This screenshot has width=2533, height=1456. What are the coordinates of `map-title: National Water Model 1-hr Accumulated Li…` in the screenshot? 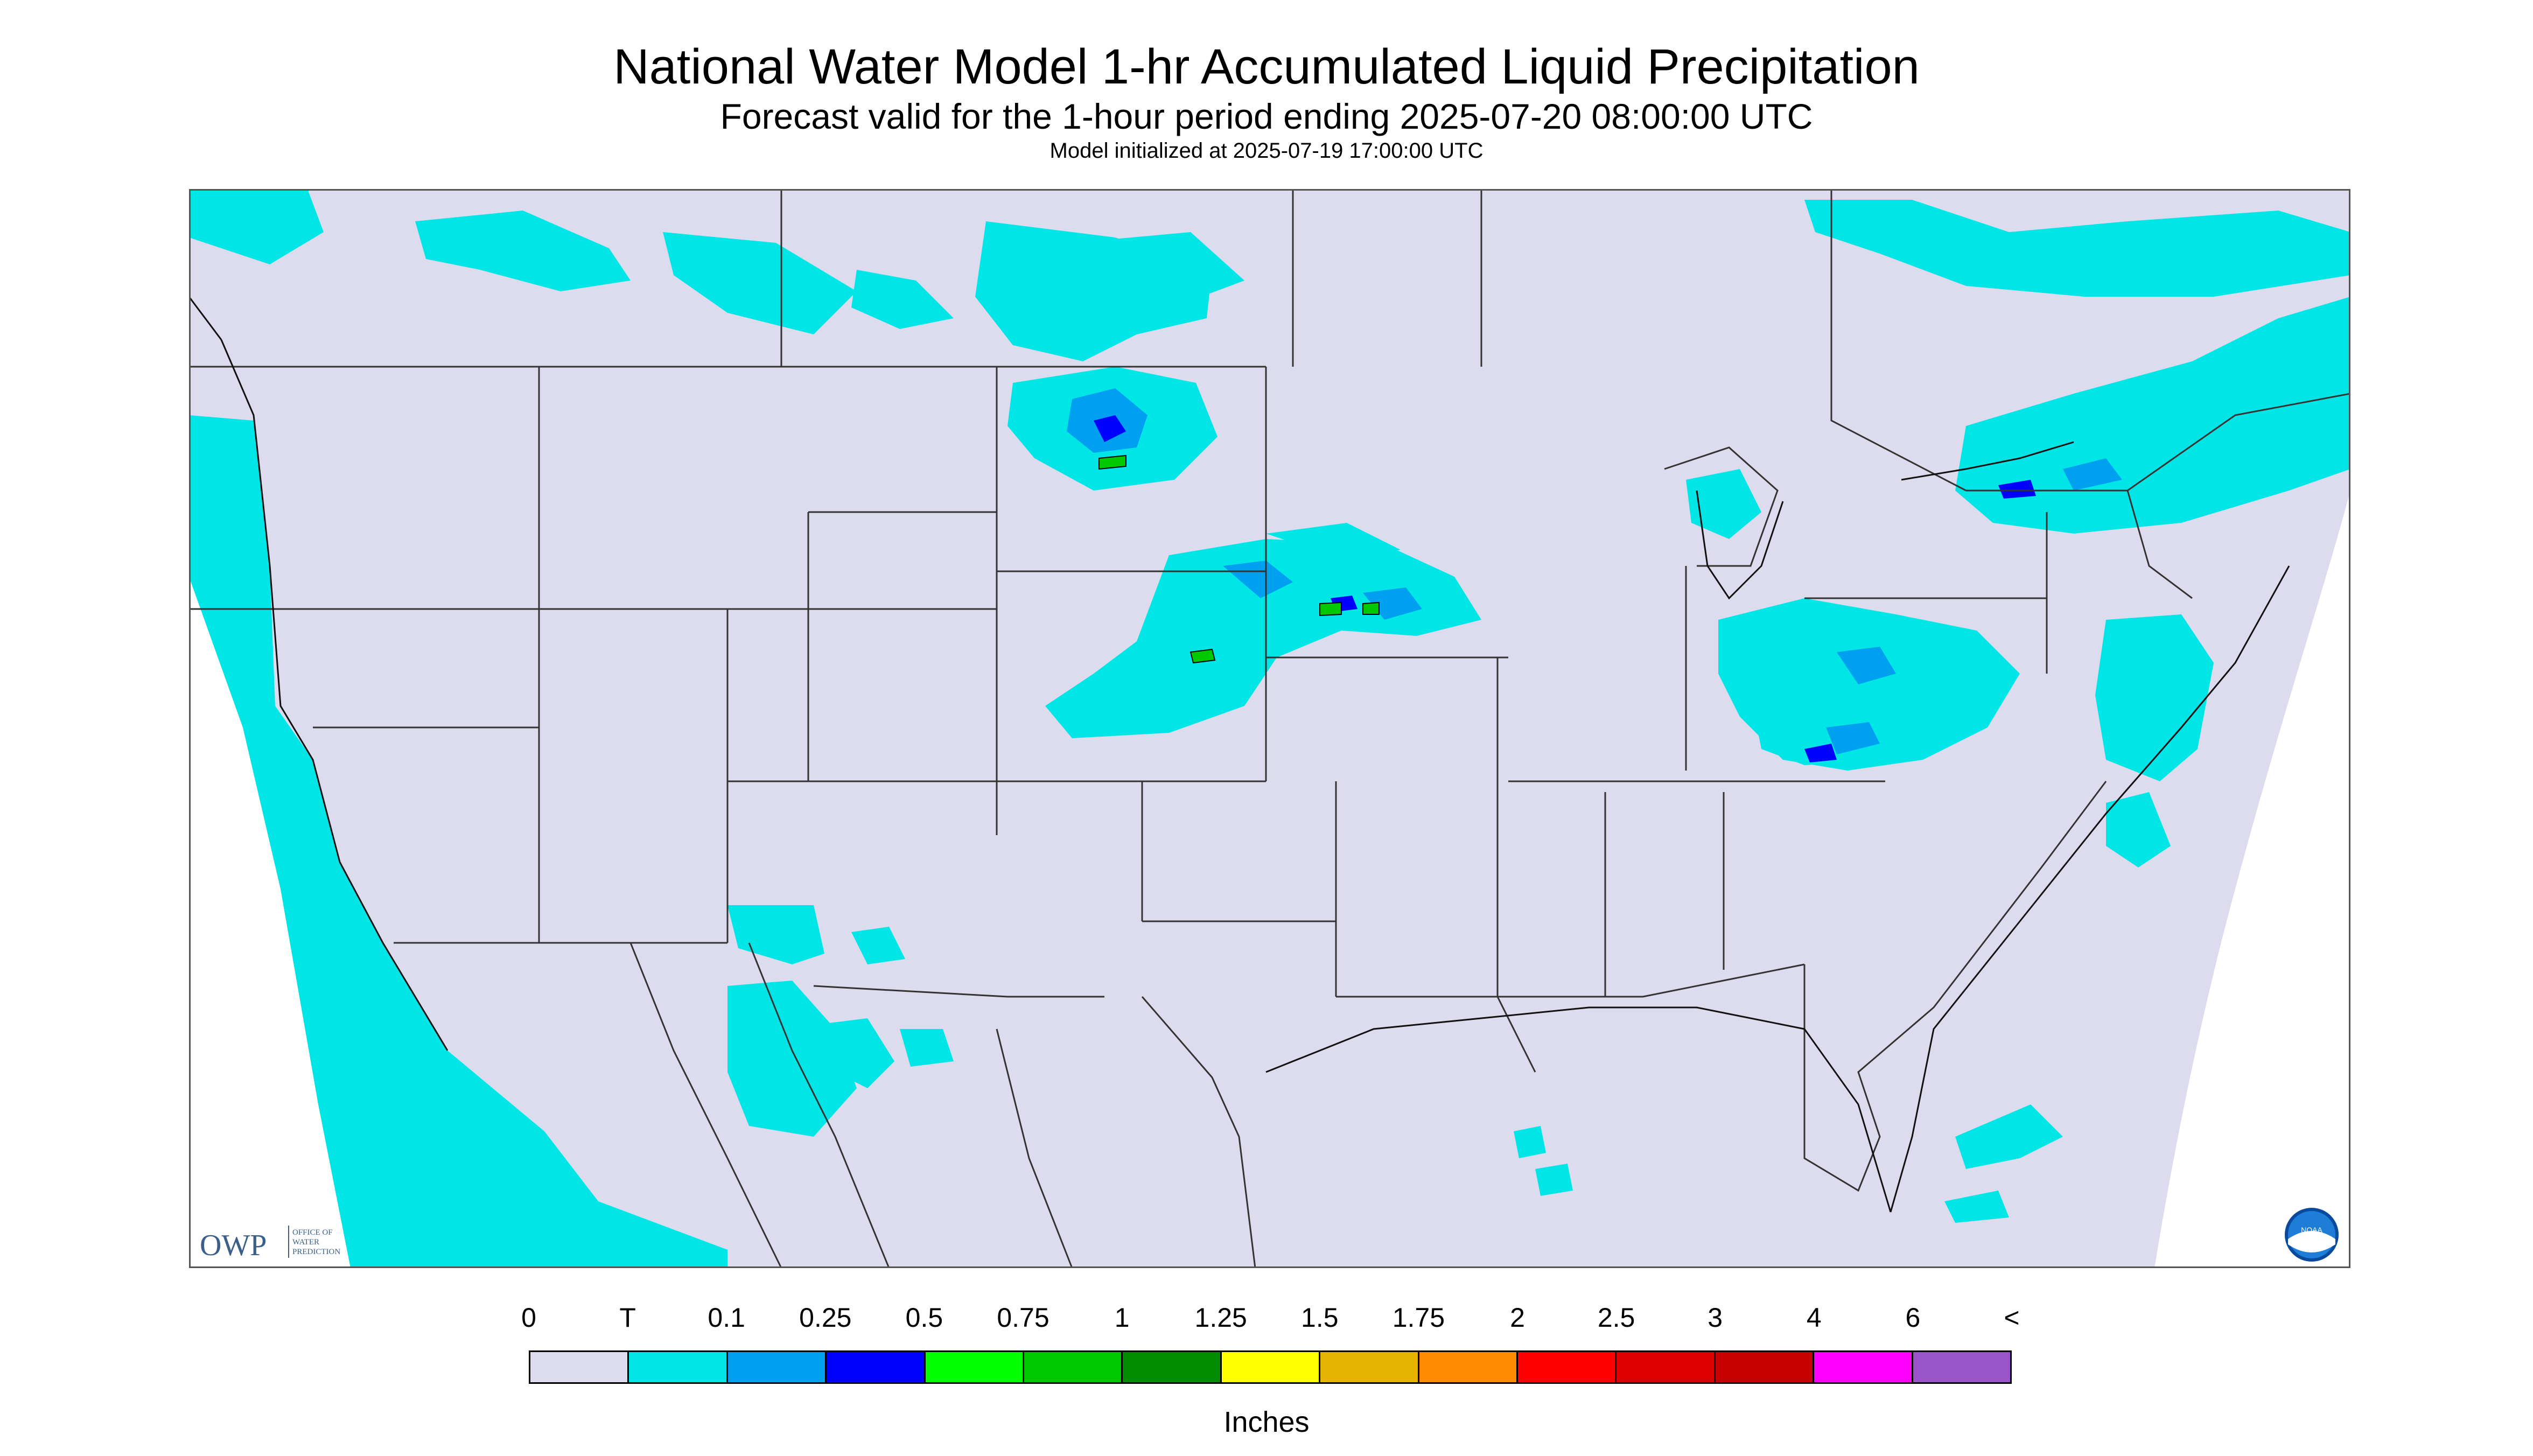 It's located at (1266, 66).